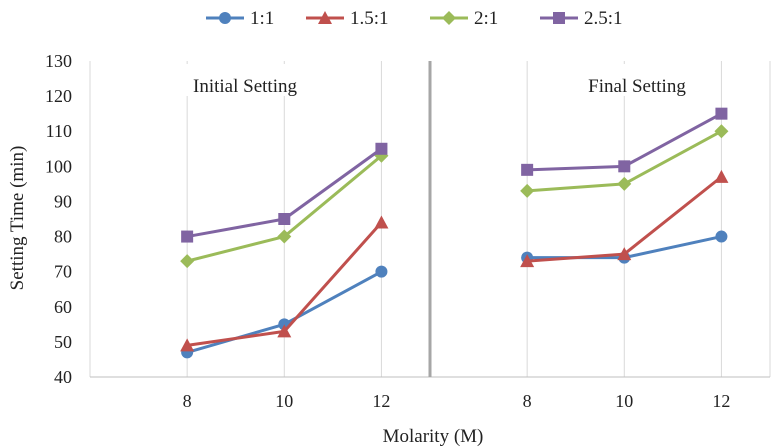 The width and height of the screenshot is (776, 448). Describe the element at coordinates (63, 201) in the screenshot. I see `y-tick-label: 90` at that location.